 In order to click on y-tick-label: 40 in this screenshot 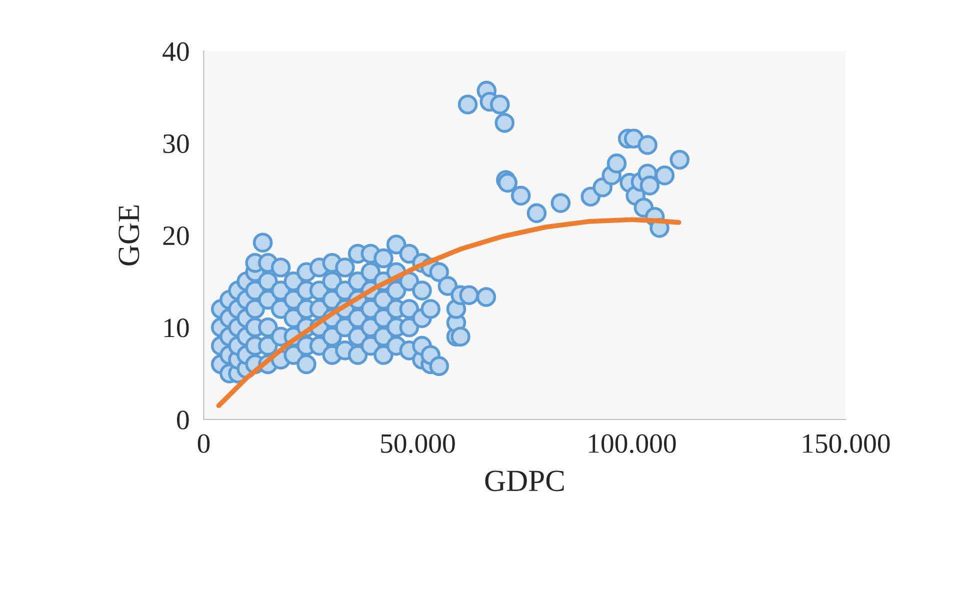, I will do `click(175, 51)`.